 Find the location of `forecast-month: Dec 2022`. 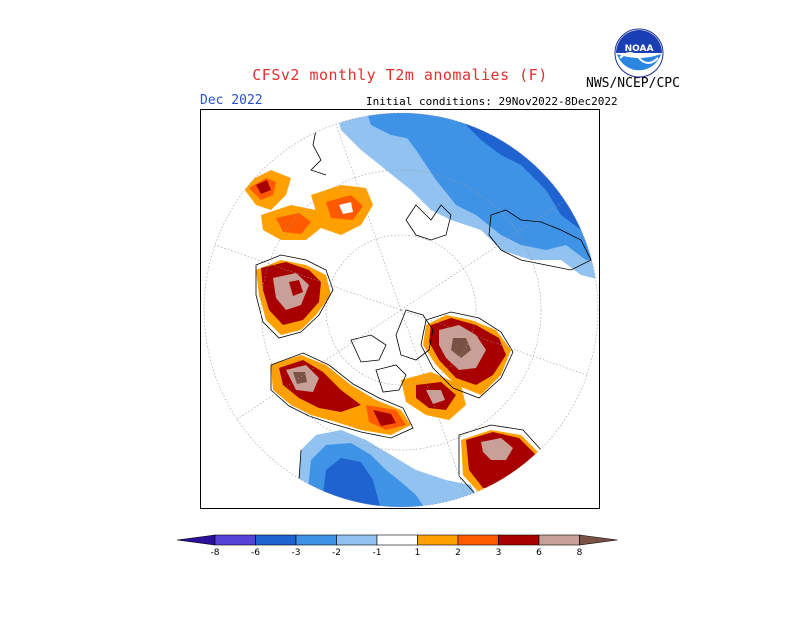

forecast-month: Dec 2022 is located at coordinates (231, 100).